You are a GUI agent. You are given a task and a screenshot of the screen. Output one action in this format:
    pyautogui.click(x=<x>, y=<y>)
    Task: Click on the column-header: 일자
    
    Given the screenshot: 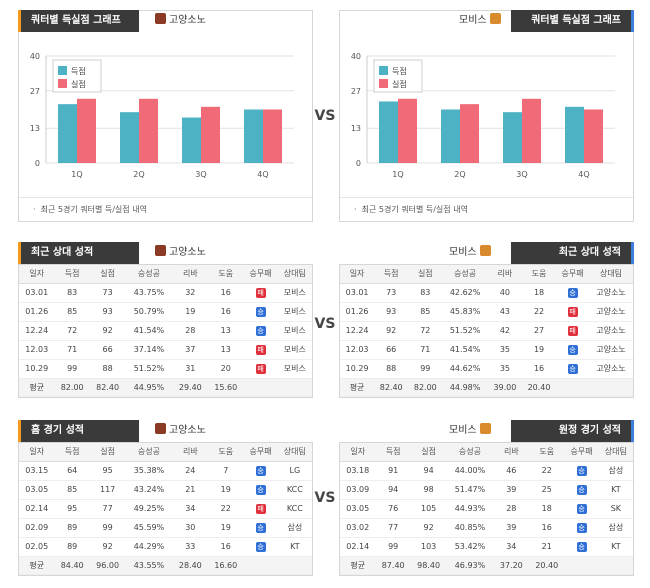 What is the action you would take?
    pyautogui.click(x=37, y=452)
    